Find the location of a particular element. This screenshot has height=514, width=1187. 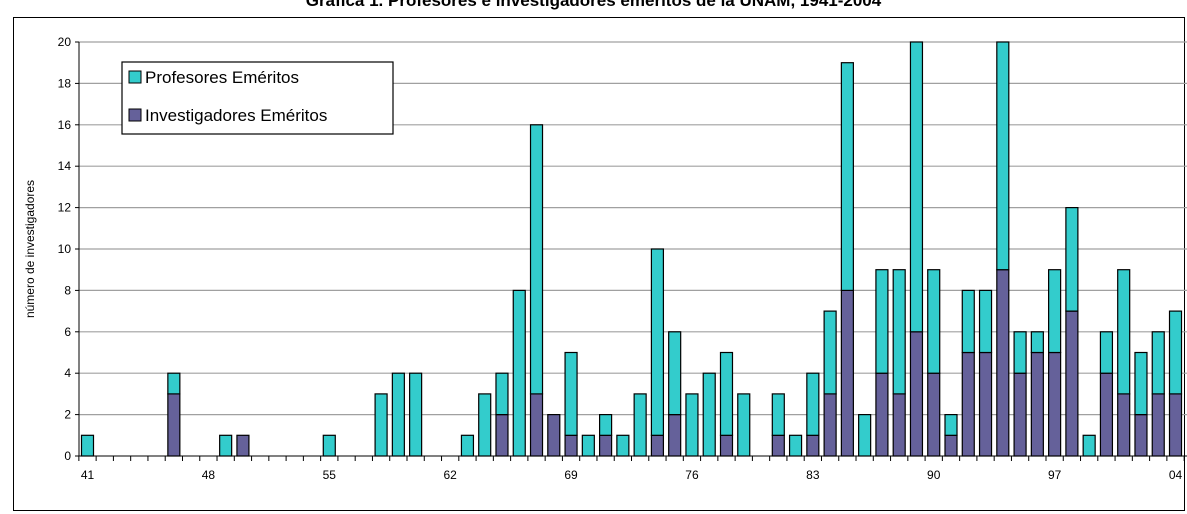

y-tick-label: 16 is located at coordinates (65, 125).